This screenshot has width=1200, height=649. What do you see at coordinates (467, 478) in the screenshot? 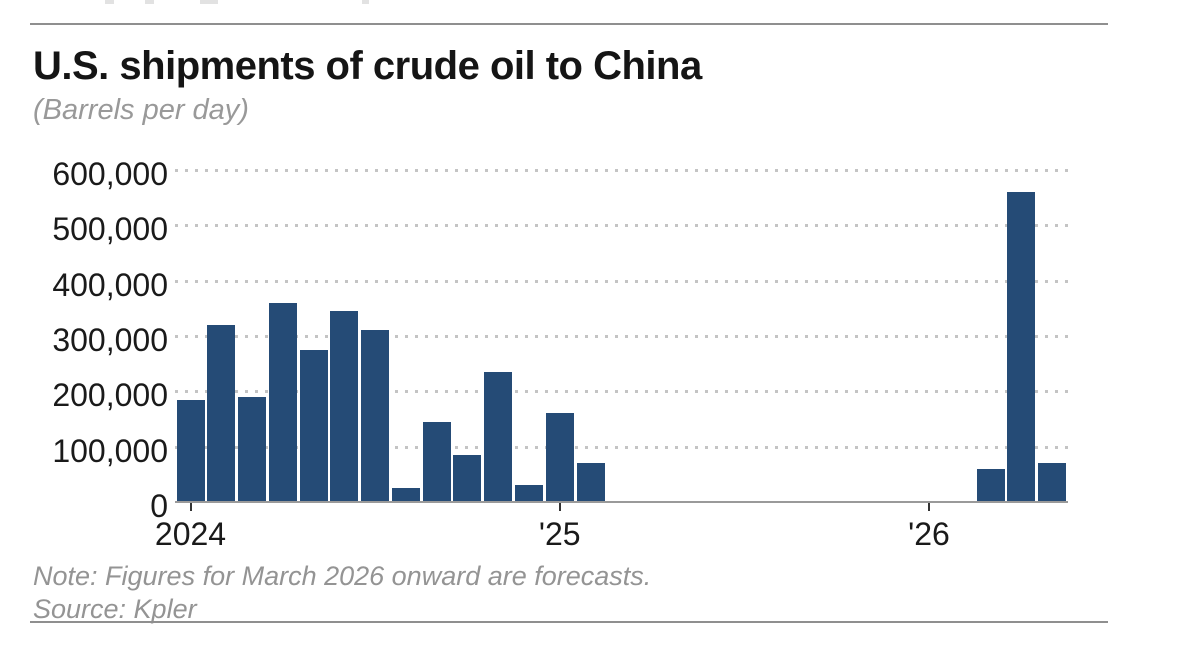
I see `bar-oct-2024` at bounding box center [467, 478].